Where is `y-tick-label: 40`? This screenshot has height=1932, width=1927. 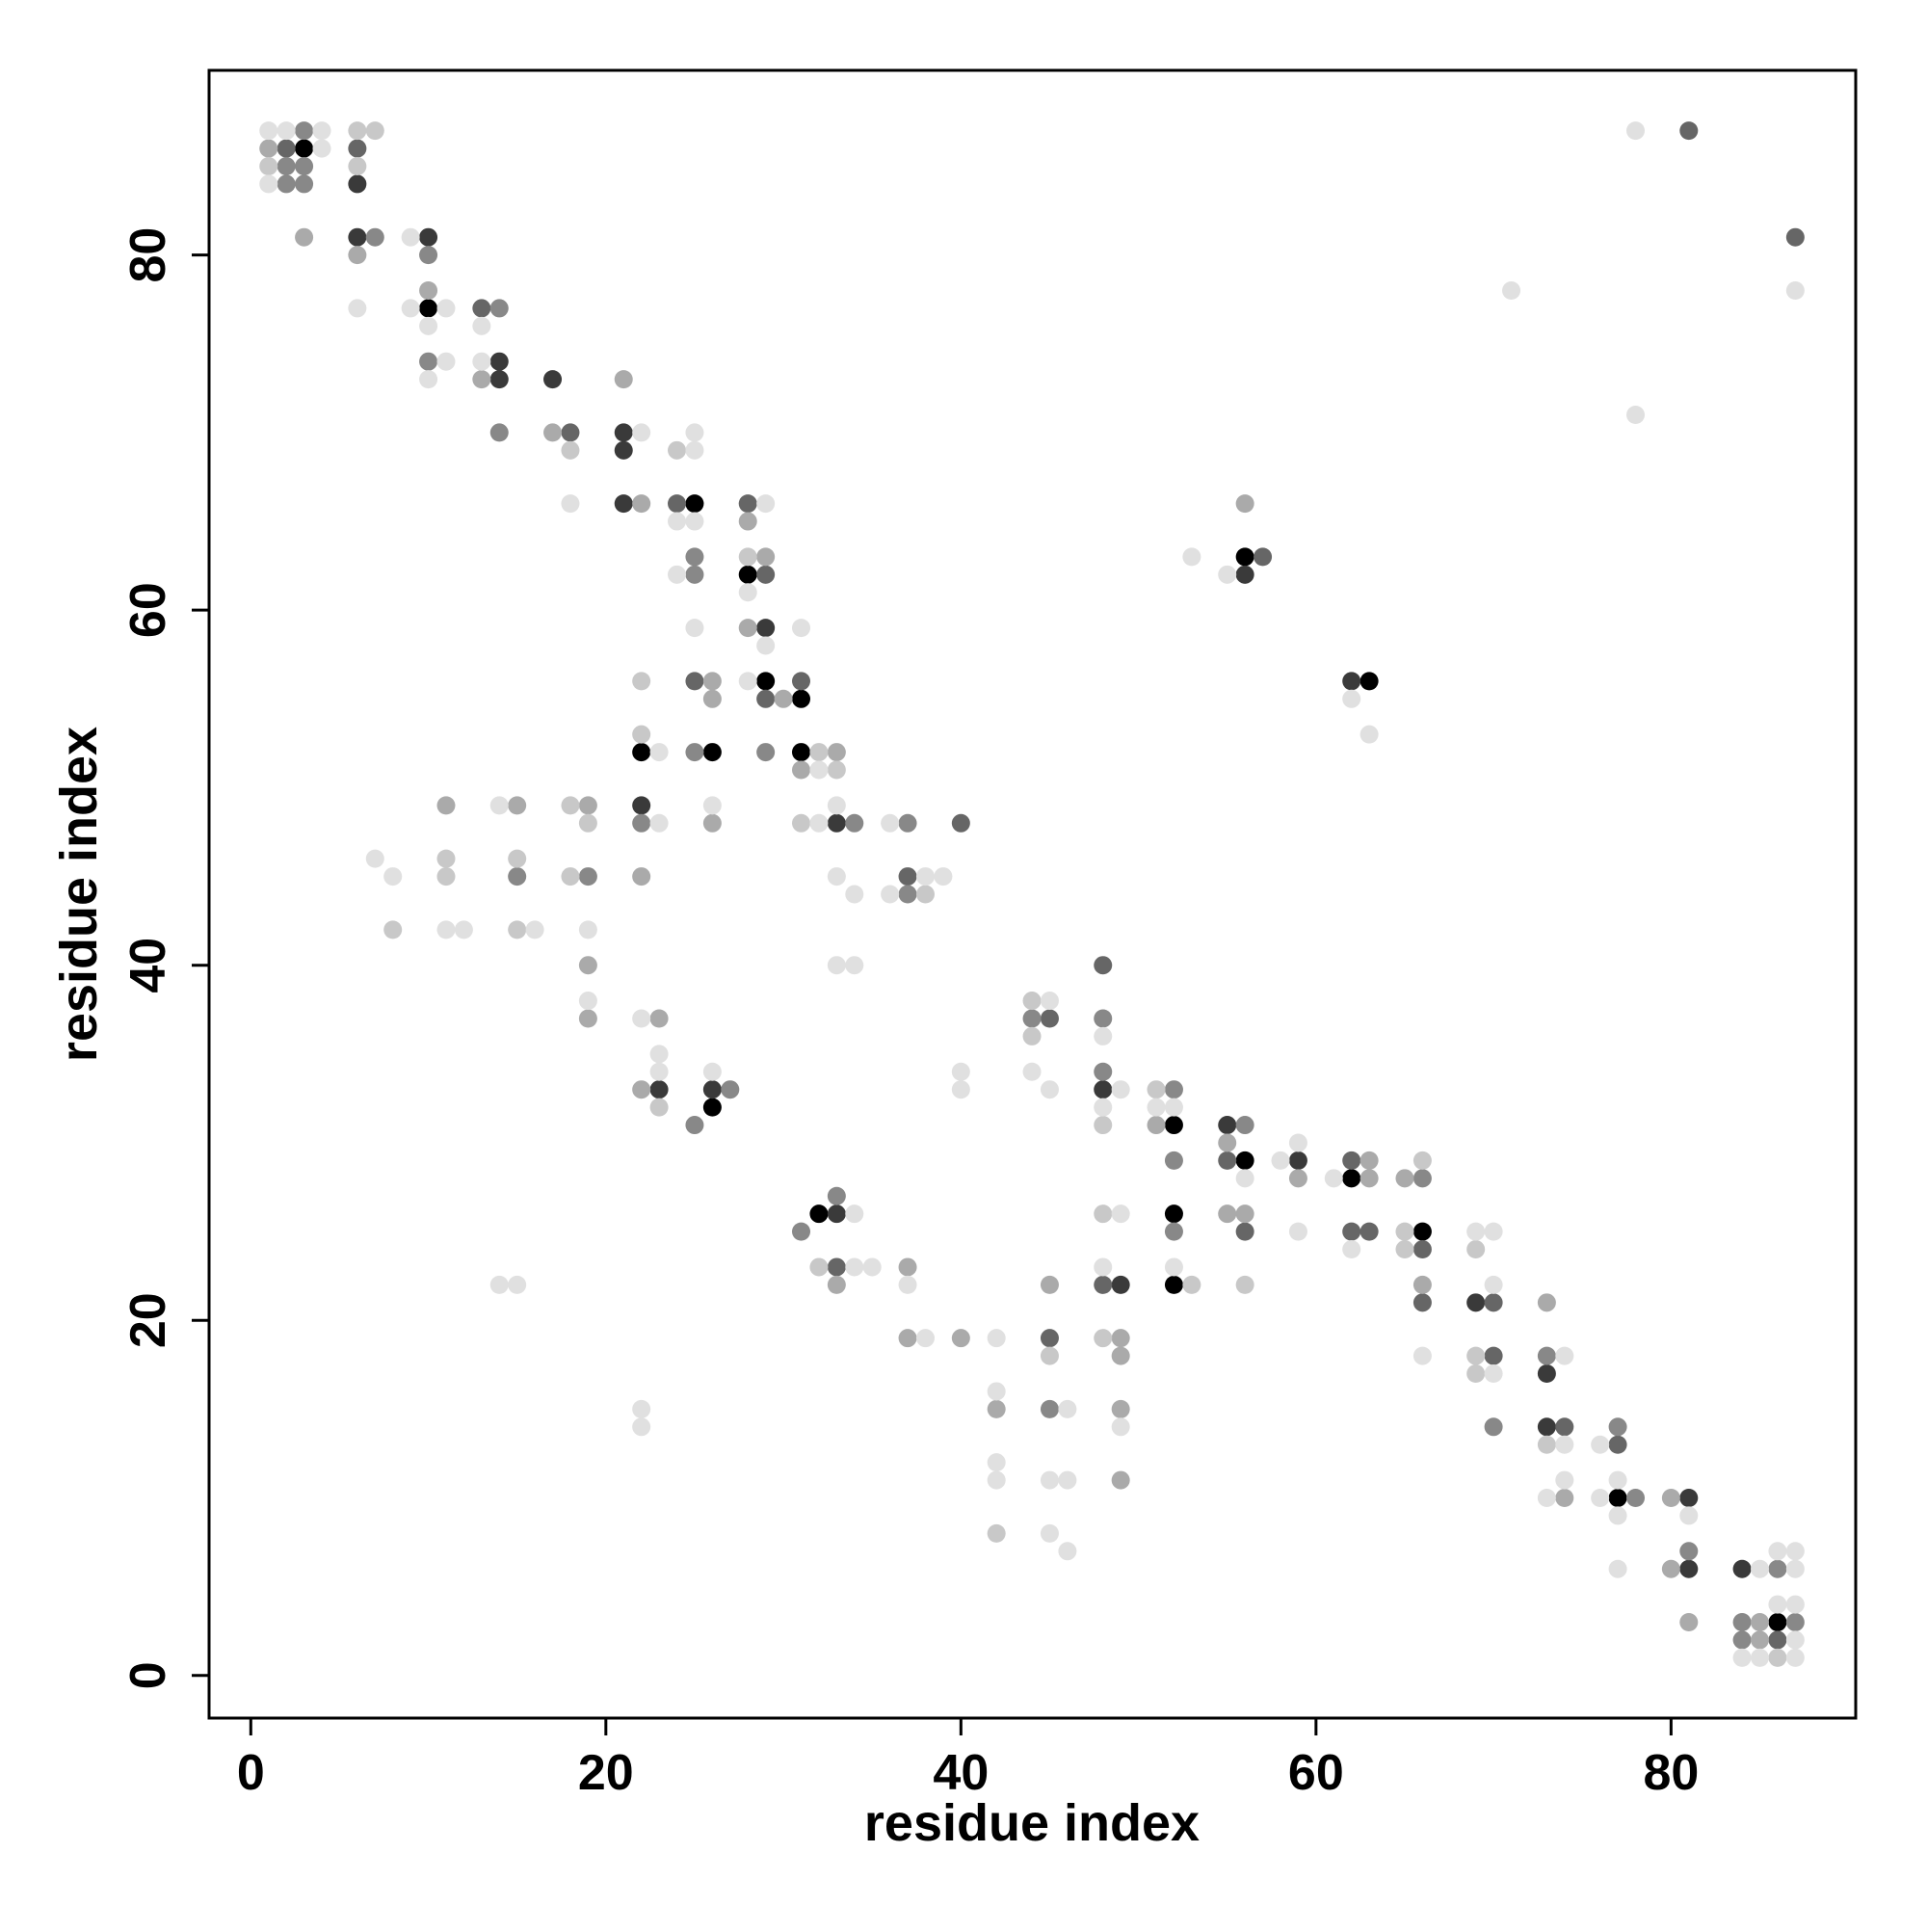
y-tick-label: 40 is located at coordinates (148, 965).